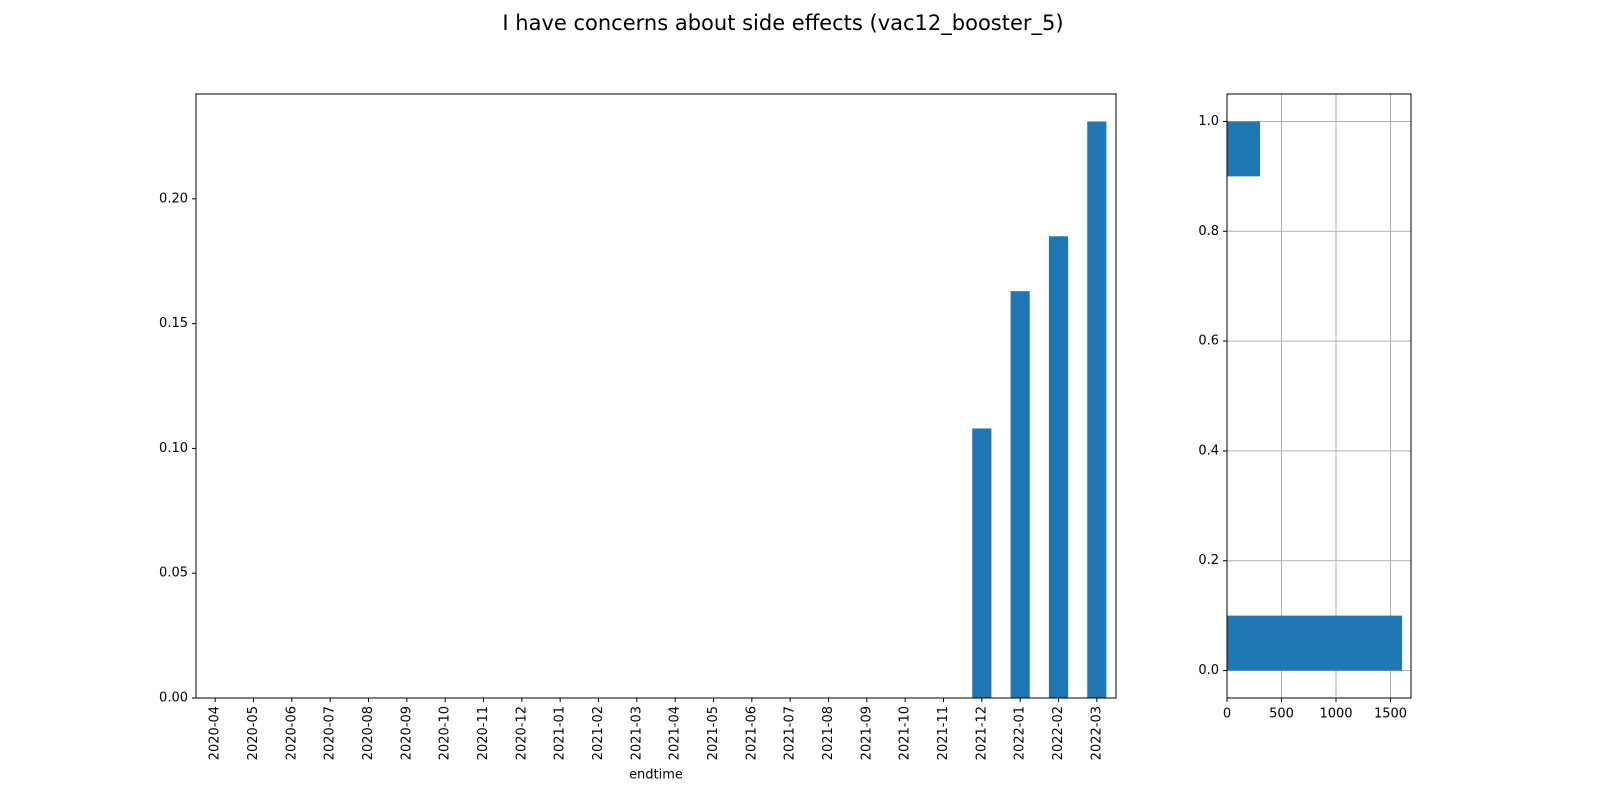 This screenshot has height=800, width=1600. What do you see at coordinates (1227, 714) in the screenshot?
I see `x-tick-label: 0` at bounding box center [1227, 714].